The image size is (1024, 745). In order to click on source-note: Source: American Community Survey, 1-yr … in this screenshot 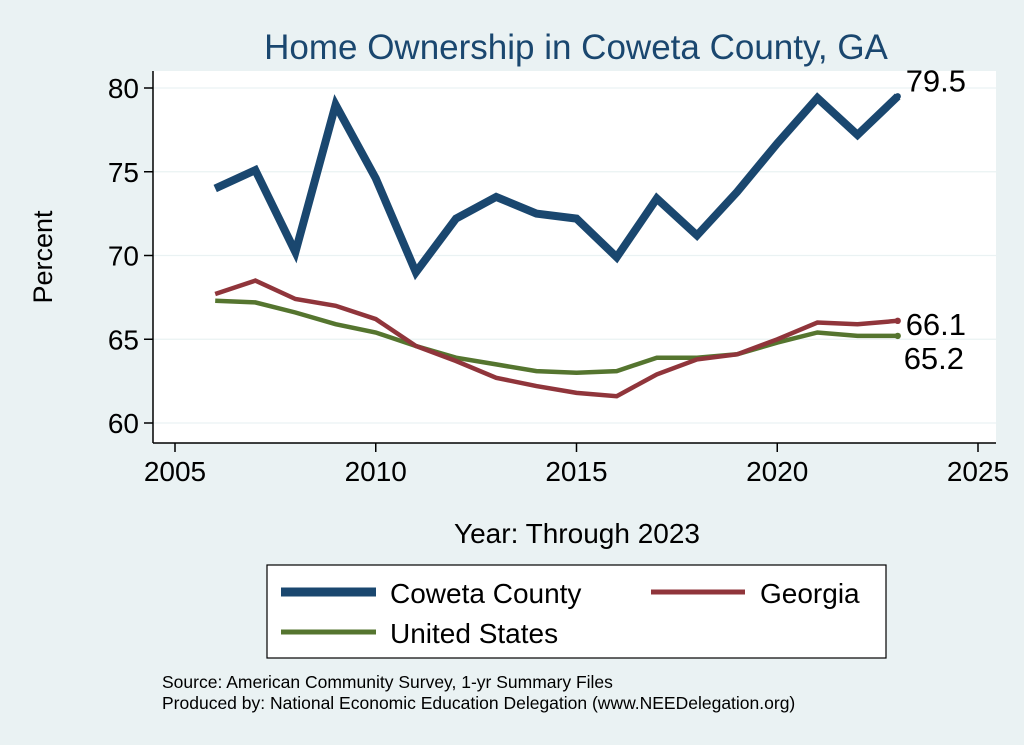, I will do `click(387, 682)`.